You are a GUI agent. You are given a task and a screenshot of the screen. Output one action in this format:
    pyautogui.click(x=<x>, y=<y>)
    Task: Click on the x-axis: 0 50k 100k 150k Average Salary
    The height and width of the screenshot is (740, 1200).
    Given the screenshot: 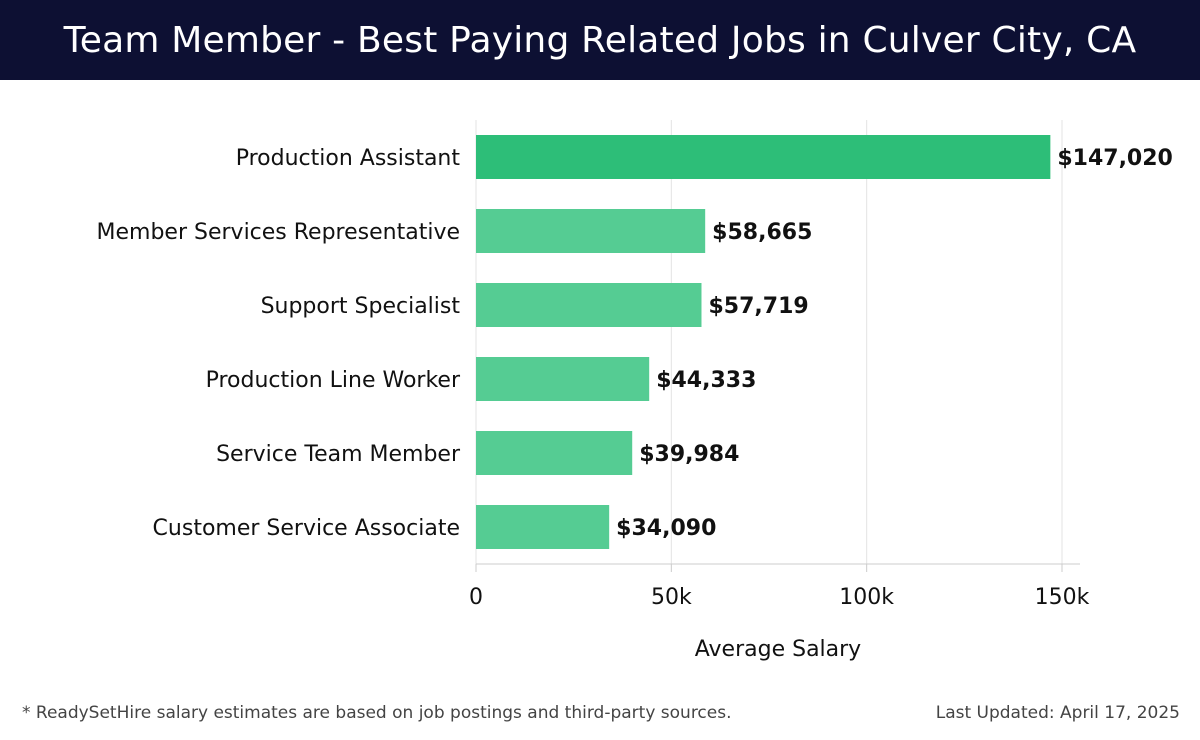 What is the action you would take?
    pyautogui.click(x=779, y=612)
    